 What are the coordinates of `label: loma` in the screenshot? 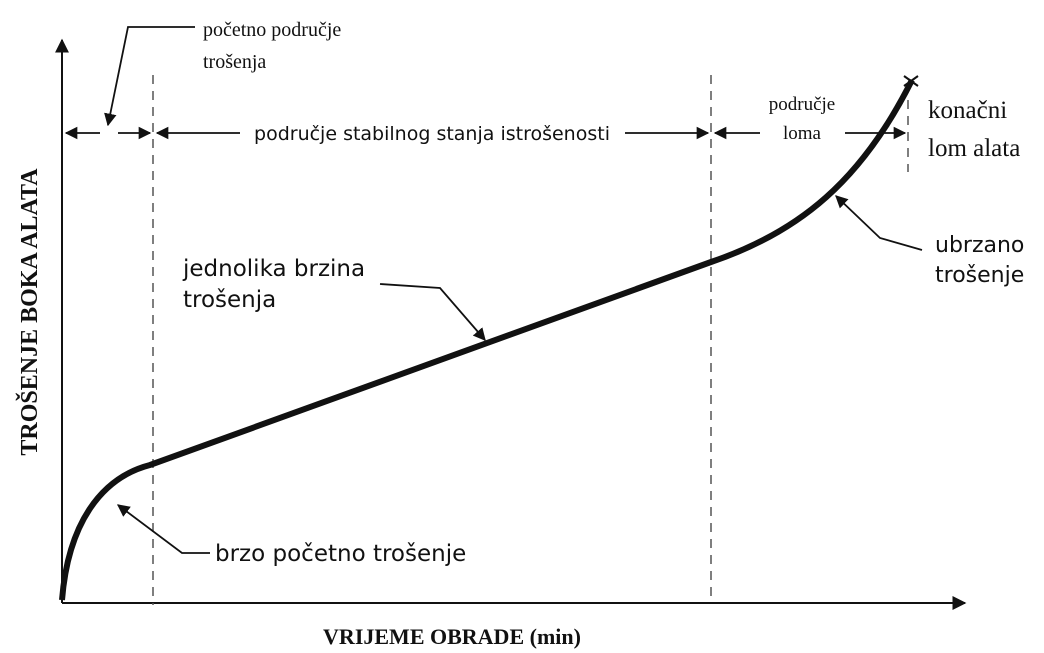 It's located at (802, 133).